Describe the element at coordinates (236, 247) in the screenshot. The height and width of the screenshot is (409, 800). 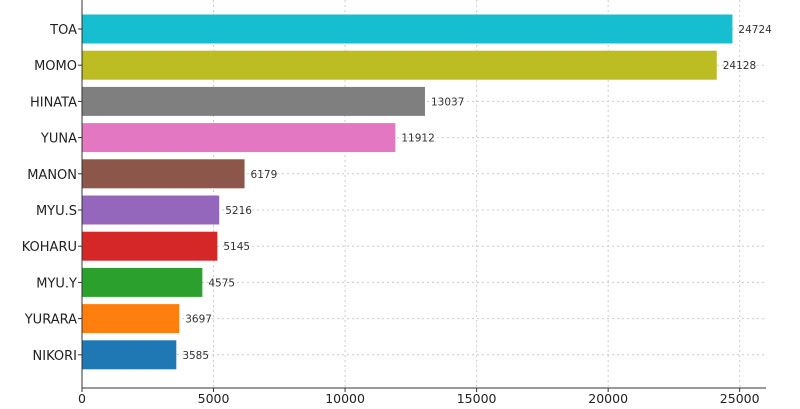
I see `bar-value-label: 5145` at that location.